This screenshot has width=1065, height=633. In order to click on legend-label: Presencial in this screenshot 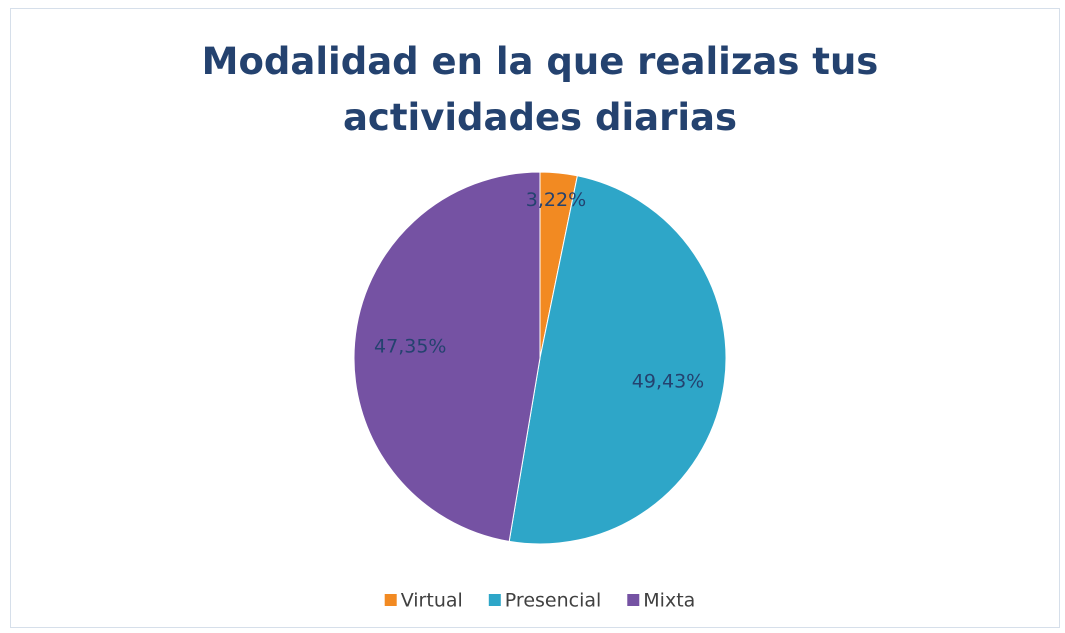, I will do `click(553, 601)`.